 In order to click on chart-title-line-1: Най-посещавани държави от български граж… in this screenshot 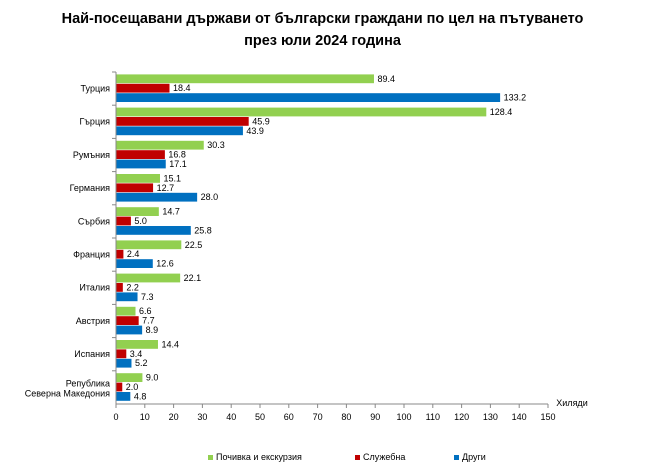, I will do `click(322, 19)`.